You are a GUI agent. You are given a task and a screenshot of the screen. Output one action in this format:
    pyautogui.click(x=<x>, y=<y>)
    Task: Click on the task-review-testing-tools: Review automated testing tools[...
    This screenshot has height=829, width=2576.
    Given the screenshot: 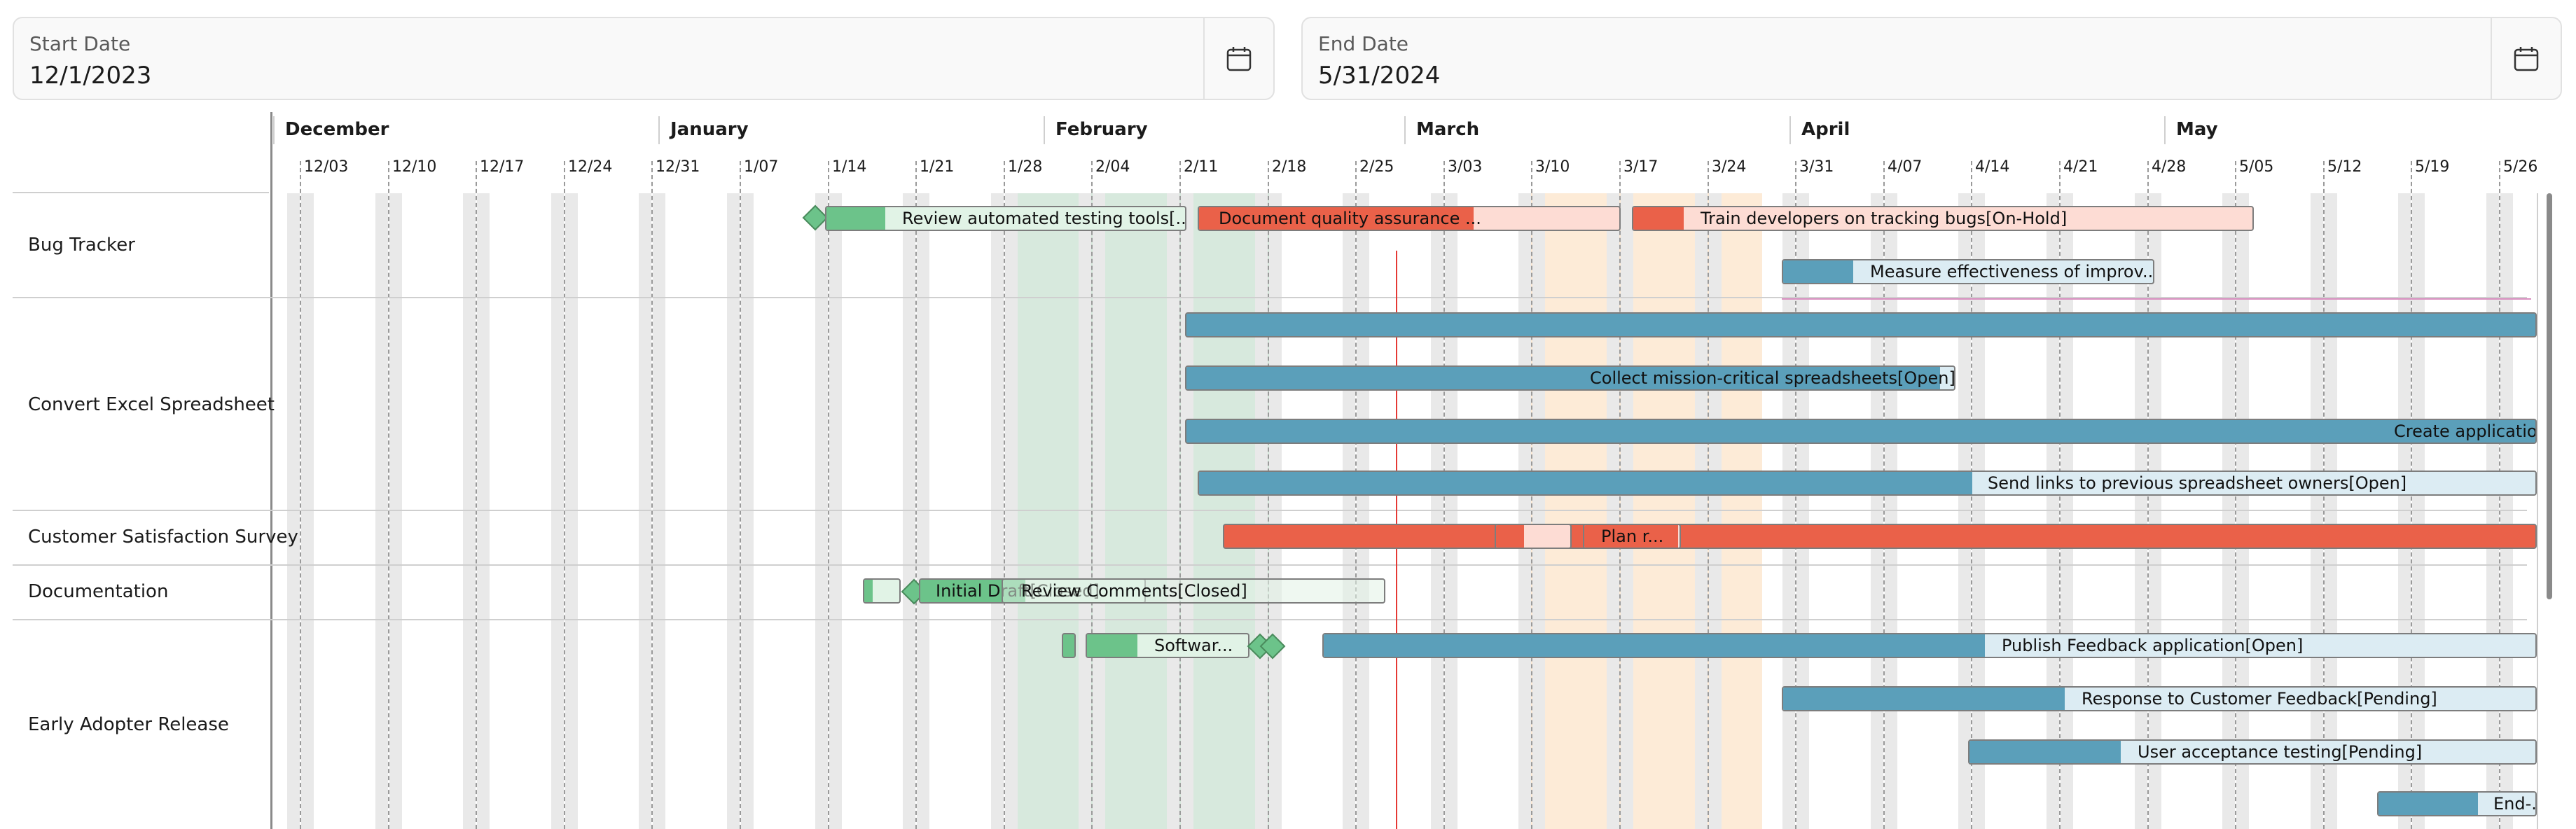 What is the action you would take?
    pyautogui.click(x=1006, y=219)
    